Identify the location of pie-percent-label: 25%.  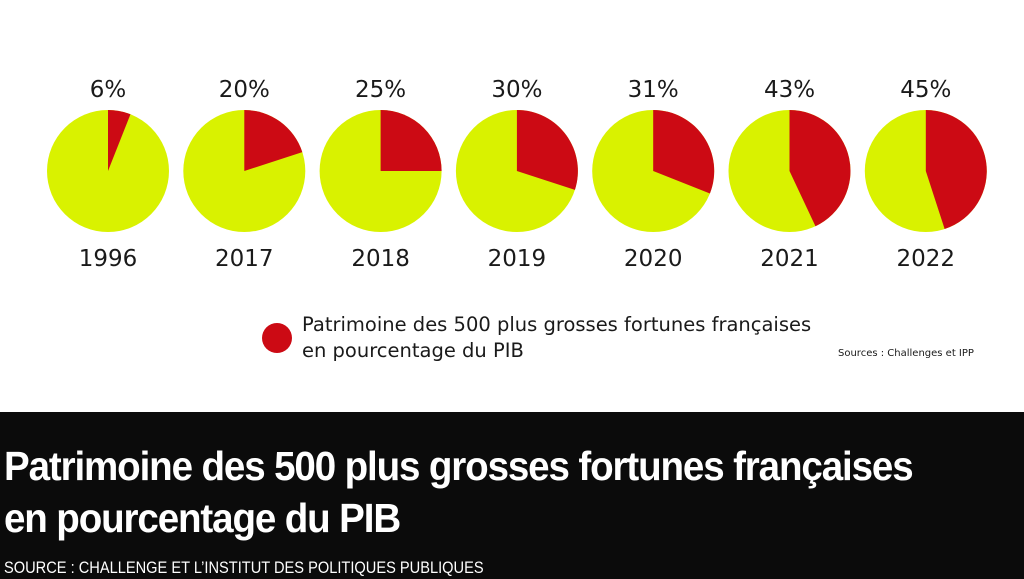
(380, 90).